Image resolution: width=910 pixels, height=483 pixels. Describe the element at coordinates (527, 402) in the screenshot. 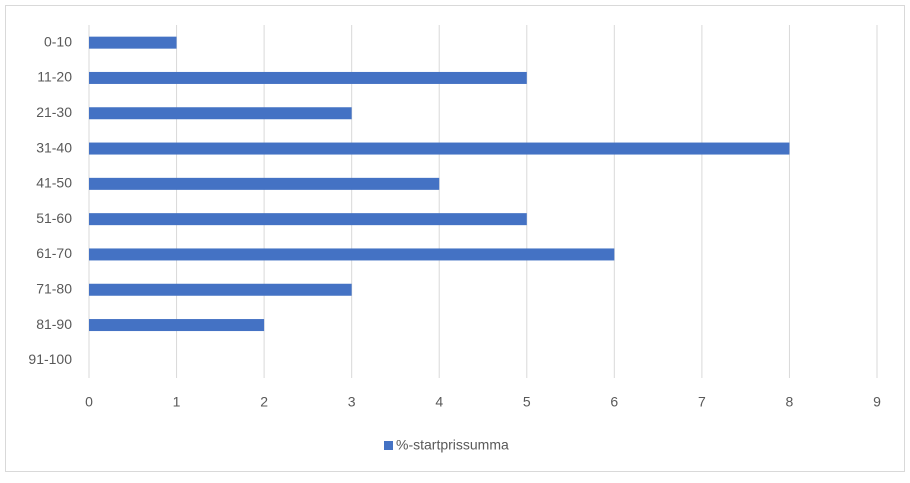

I see `x-tick-label: 5` at that location.